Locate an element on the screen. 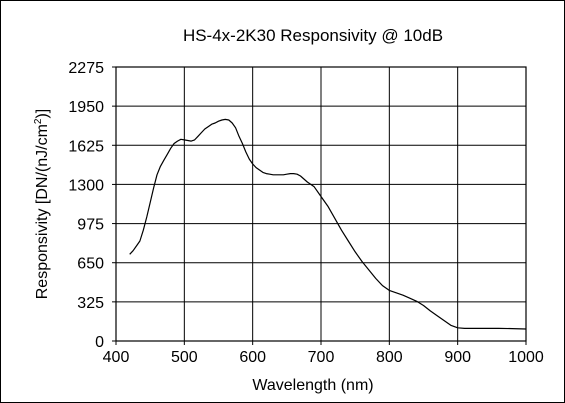 This screenshot has height=403, width=565. y-tick-label: 325 is located at coordinates (90, 303).